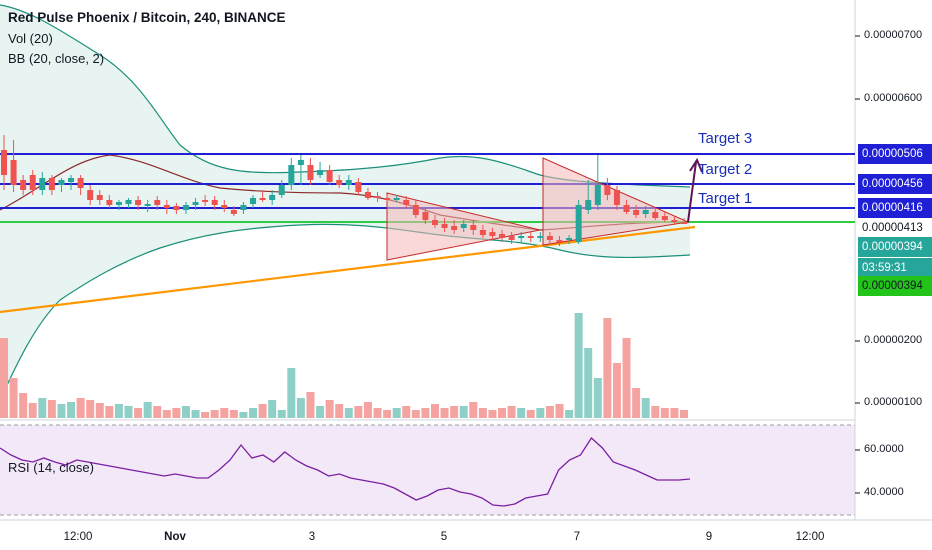  I want to click on time-tick: 9, so click(709, 537).